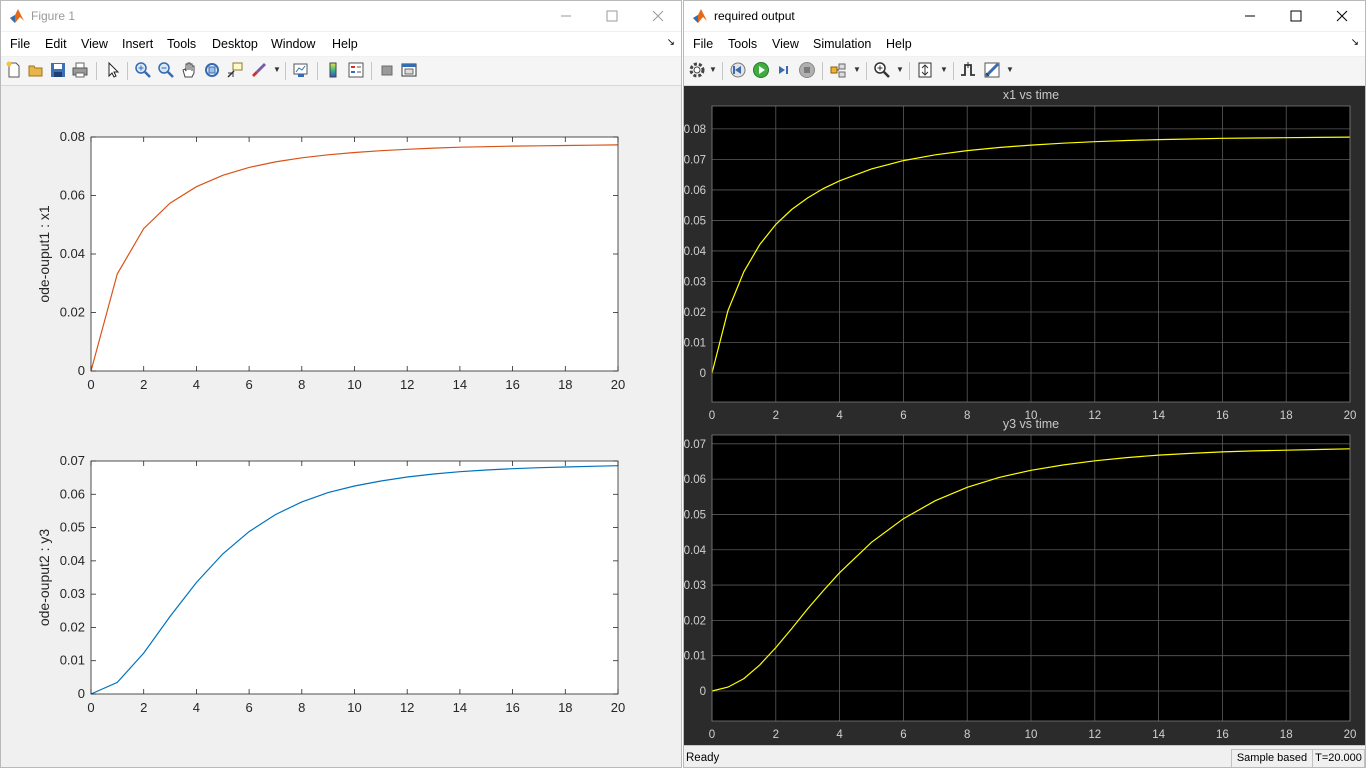  What do you see at coordinates (1010, 69) in the screenshot?
I see `measurements-dropdown-icon: ▼` at bounding box center [1010, 69].